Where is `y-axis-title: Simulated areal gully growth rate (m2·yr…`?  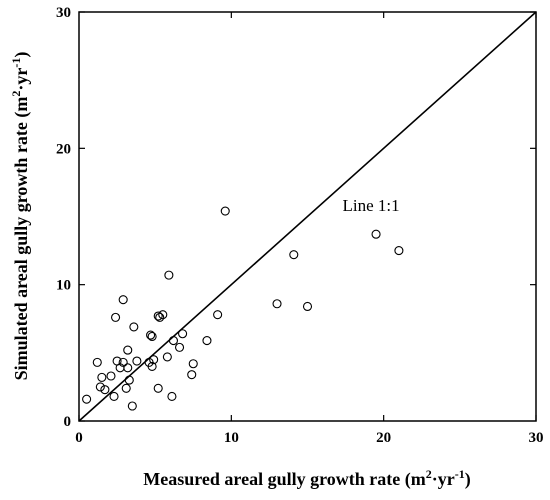
y-axis-title: Simulated areal gully growth rate (m2·yr… is located at coordinates (20, 216).